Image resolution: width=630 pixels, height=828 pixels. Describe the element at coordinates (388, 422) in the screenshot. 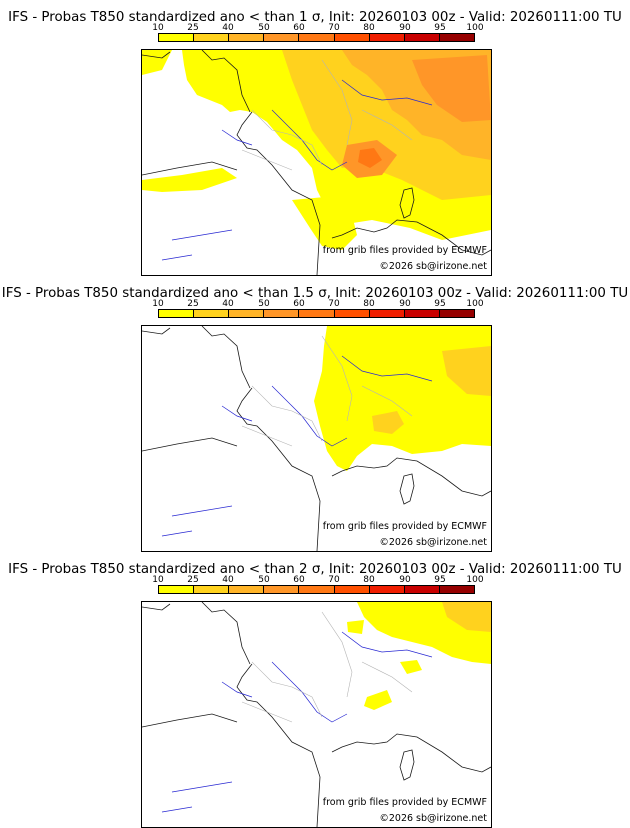

I see `shade-25-alps` at that location.